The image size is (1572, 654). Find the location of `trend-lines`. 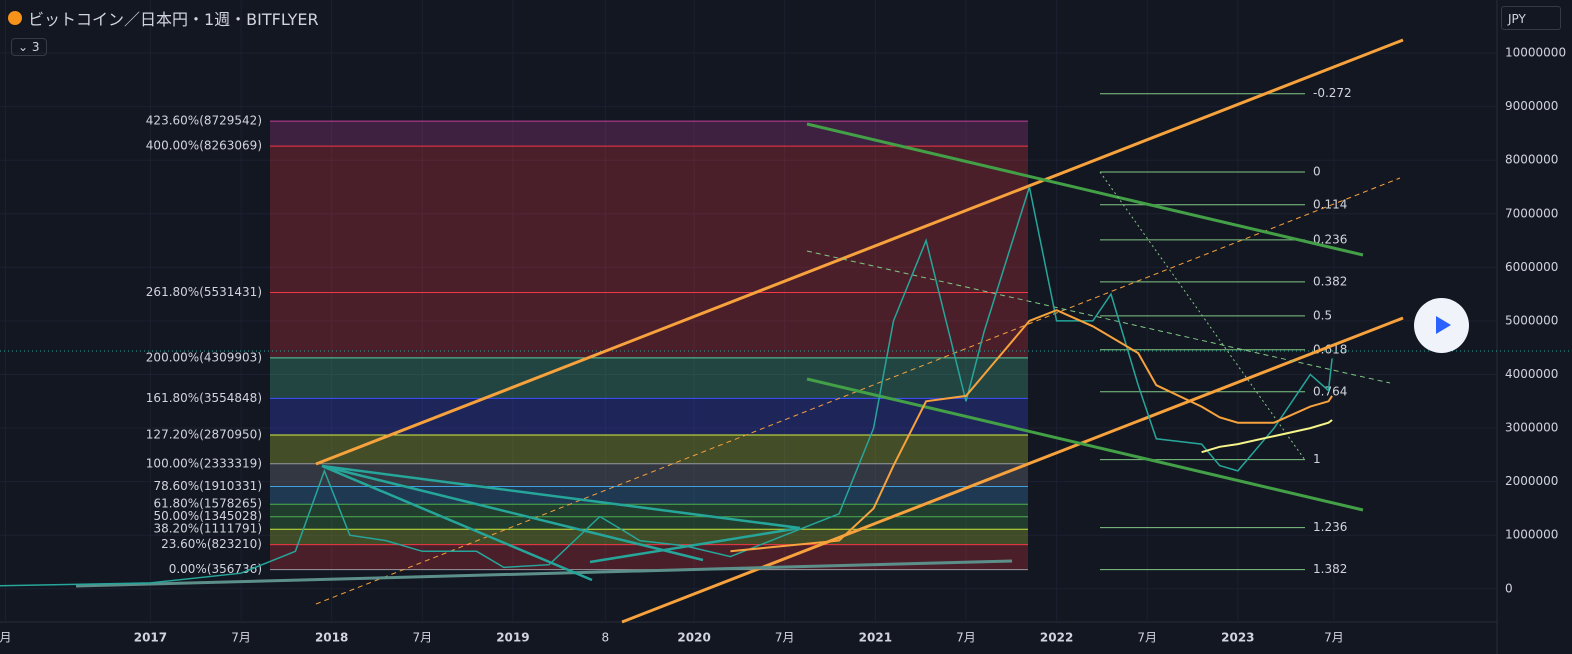

trend-lines is located at coordinates (561, 523).